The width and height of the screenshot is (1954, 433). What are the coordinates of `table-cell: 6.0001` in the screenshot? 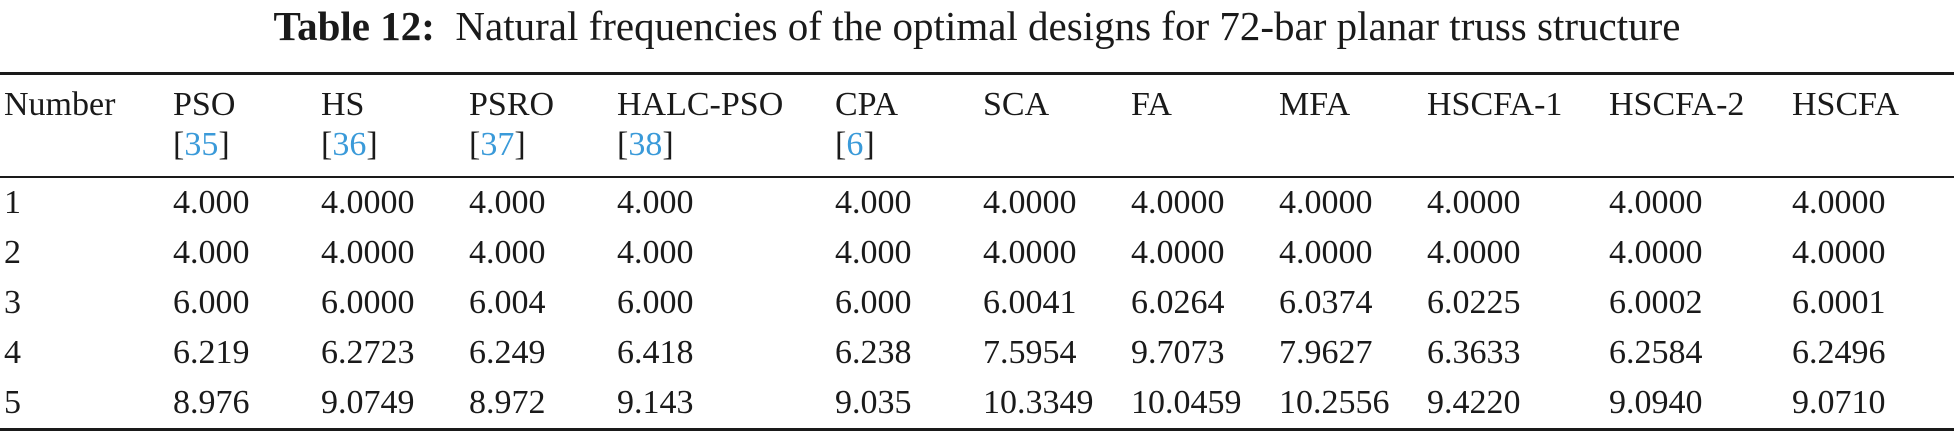 It's located at (1839, 302).